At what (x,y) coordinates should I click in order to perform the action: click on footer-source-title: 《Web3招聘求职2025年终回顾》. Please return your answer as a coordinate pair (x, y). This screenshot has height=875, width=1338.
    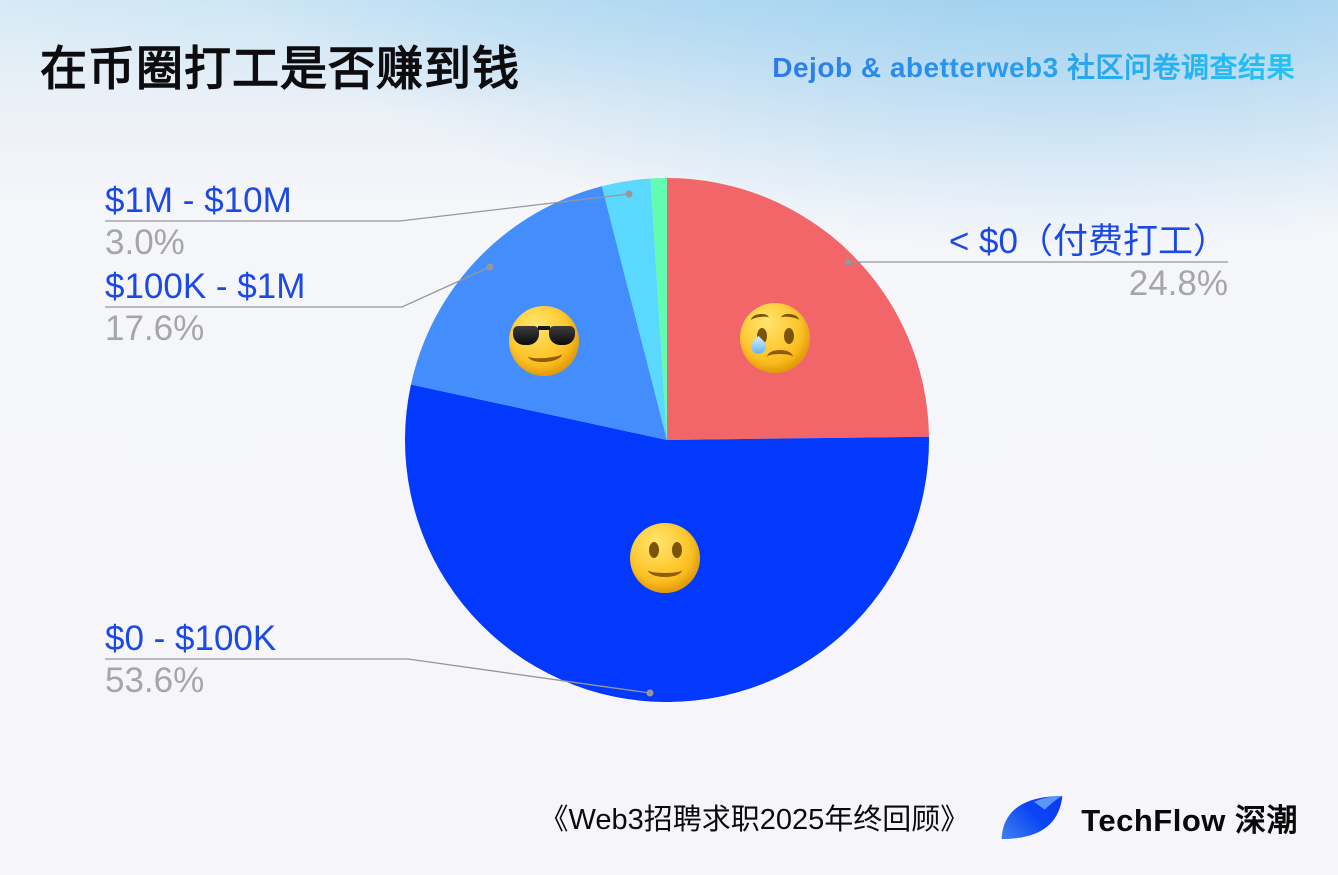
    Looking at the image, I should click on (754, 820).